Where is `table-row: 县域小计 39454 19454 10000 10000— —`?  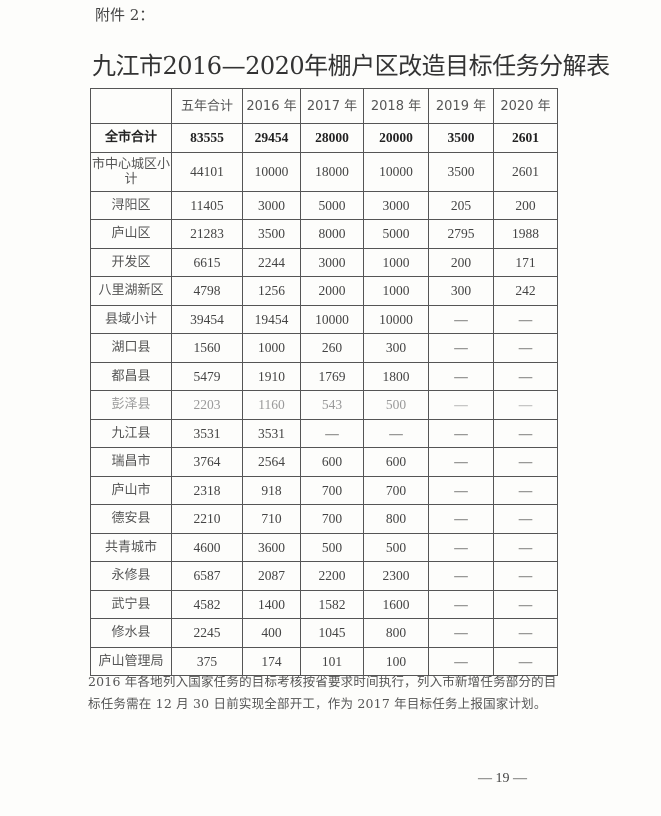 table-row: 县域小计 39454 19454 10000 10000— — is located at coordinates (324, 319).